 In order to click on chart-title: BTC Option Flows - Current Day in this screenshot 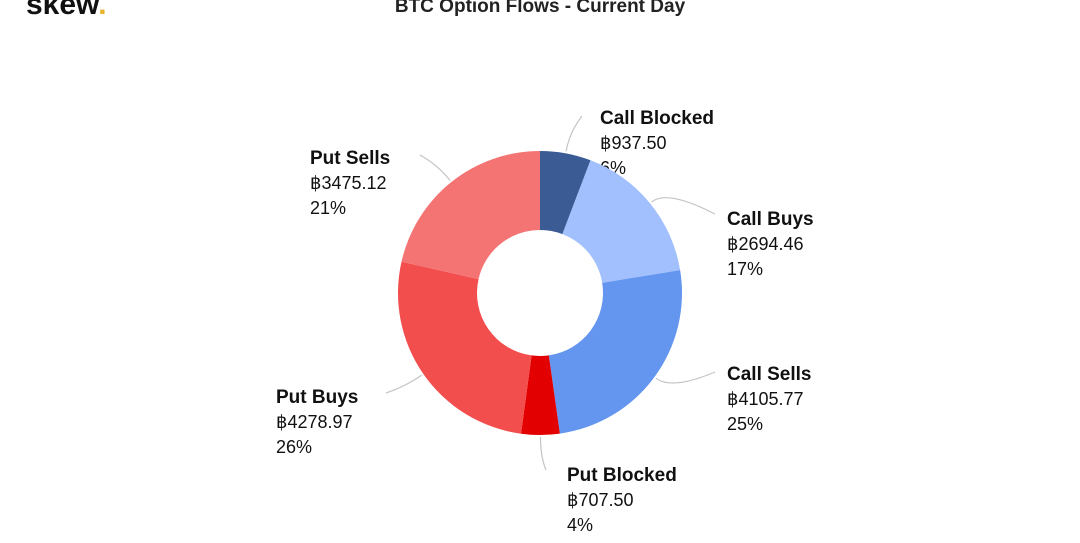, I will do `click(540, 8)`.